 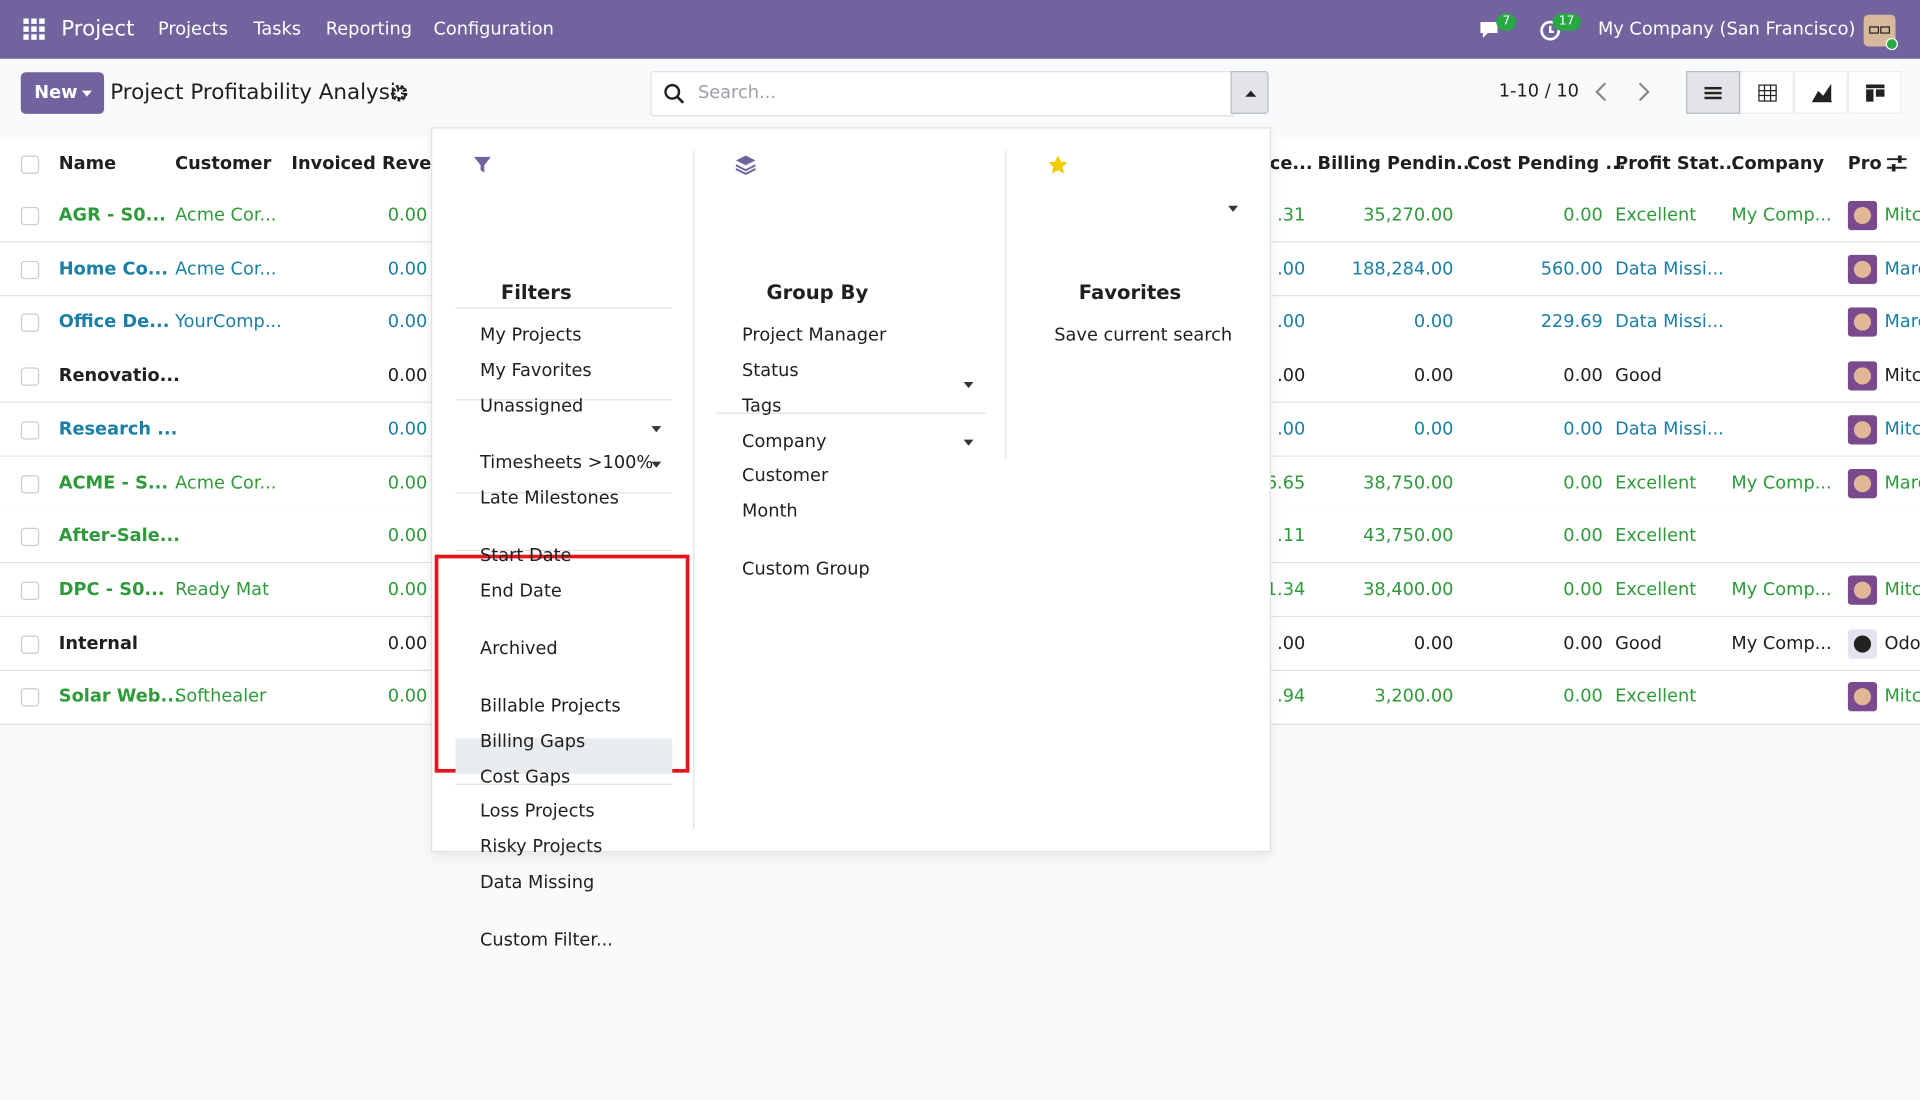 I want to click on apps-icon, so click(x=34, y=29).